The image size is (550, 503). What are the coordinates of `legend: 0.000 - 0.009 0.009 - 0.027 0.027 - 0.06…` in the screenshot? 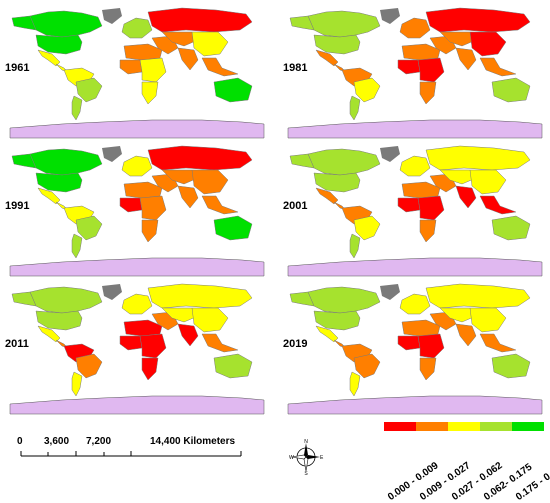 It's located at (466, 461).